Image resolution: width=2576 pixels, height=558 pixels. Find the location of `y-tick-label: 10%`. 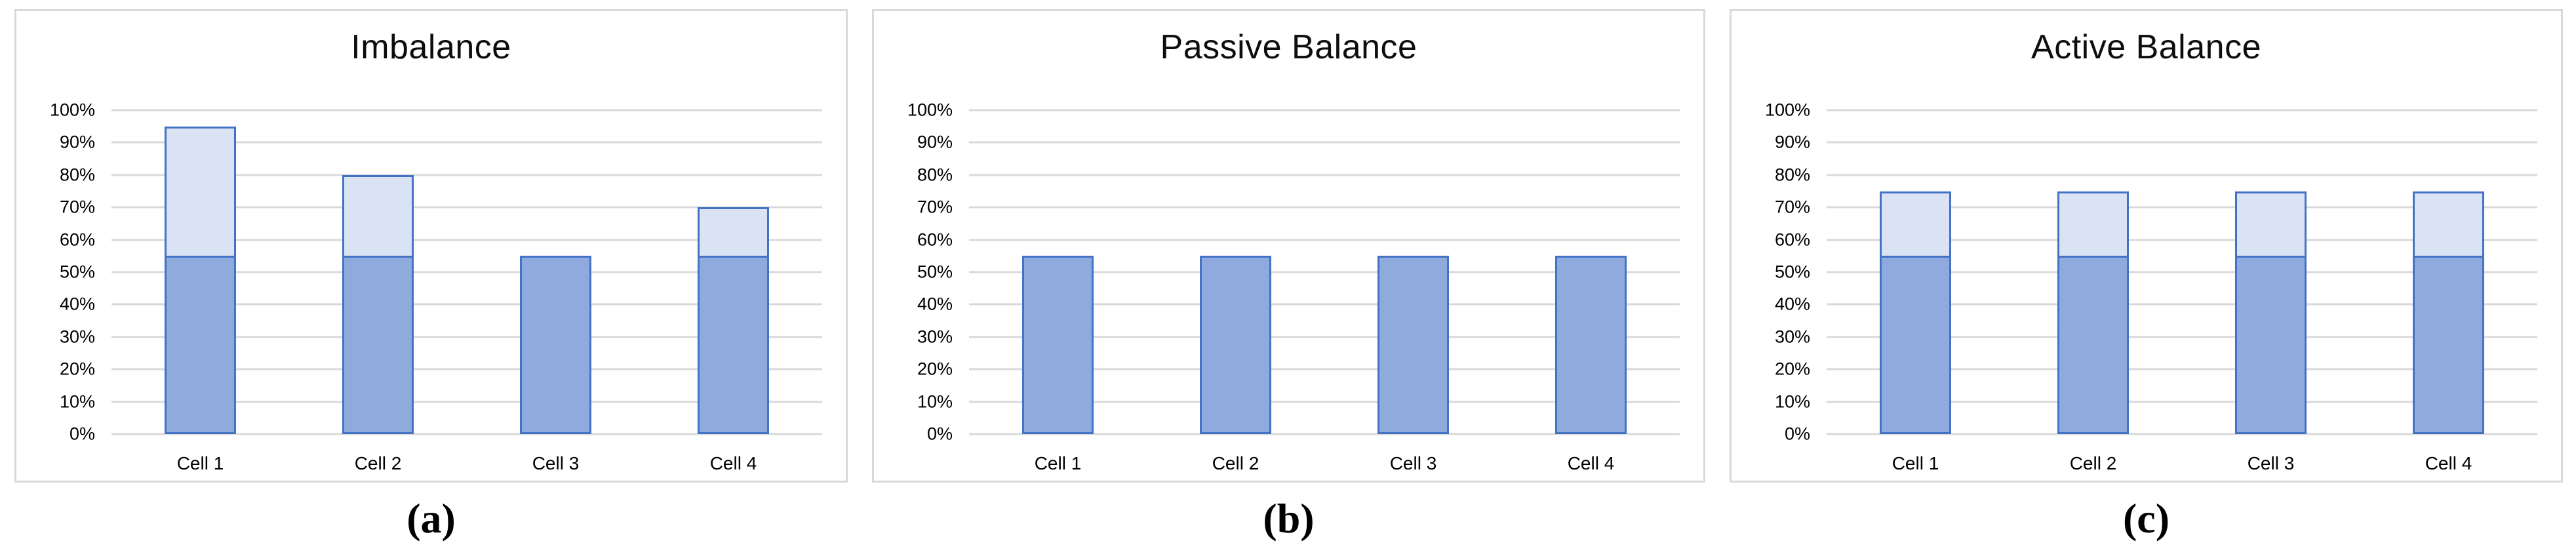

y-tick-label: 10% is located at coordinates (77, 401).